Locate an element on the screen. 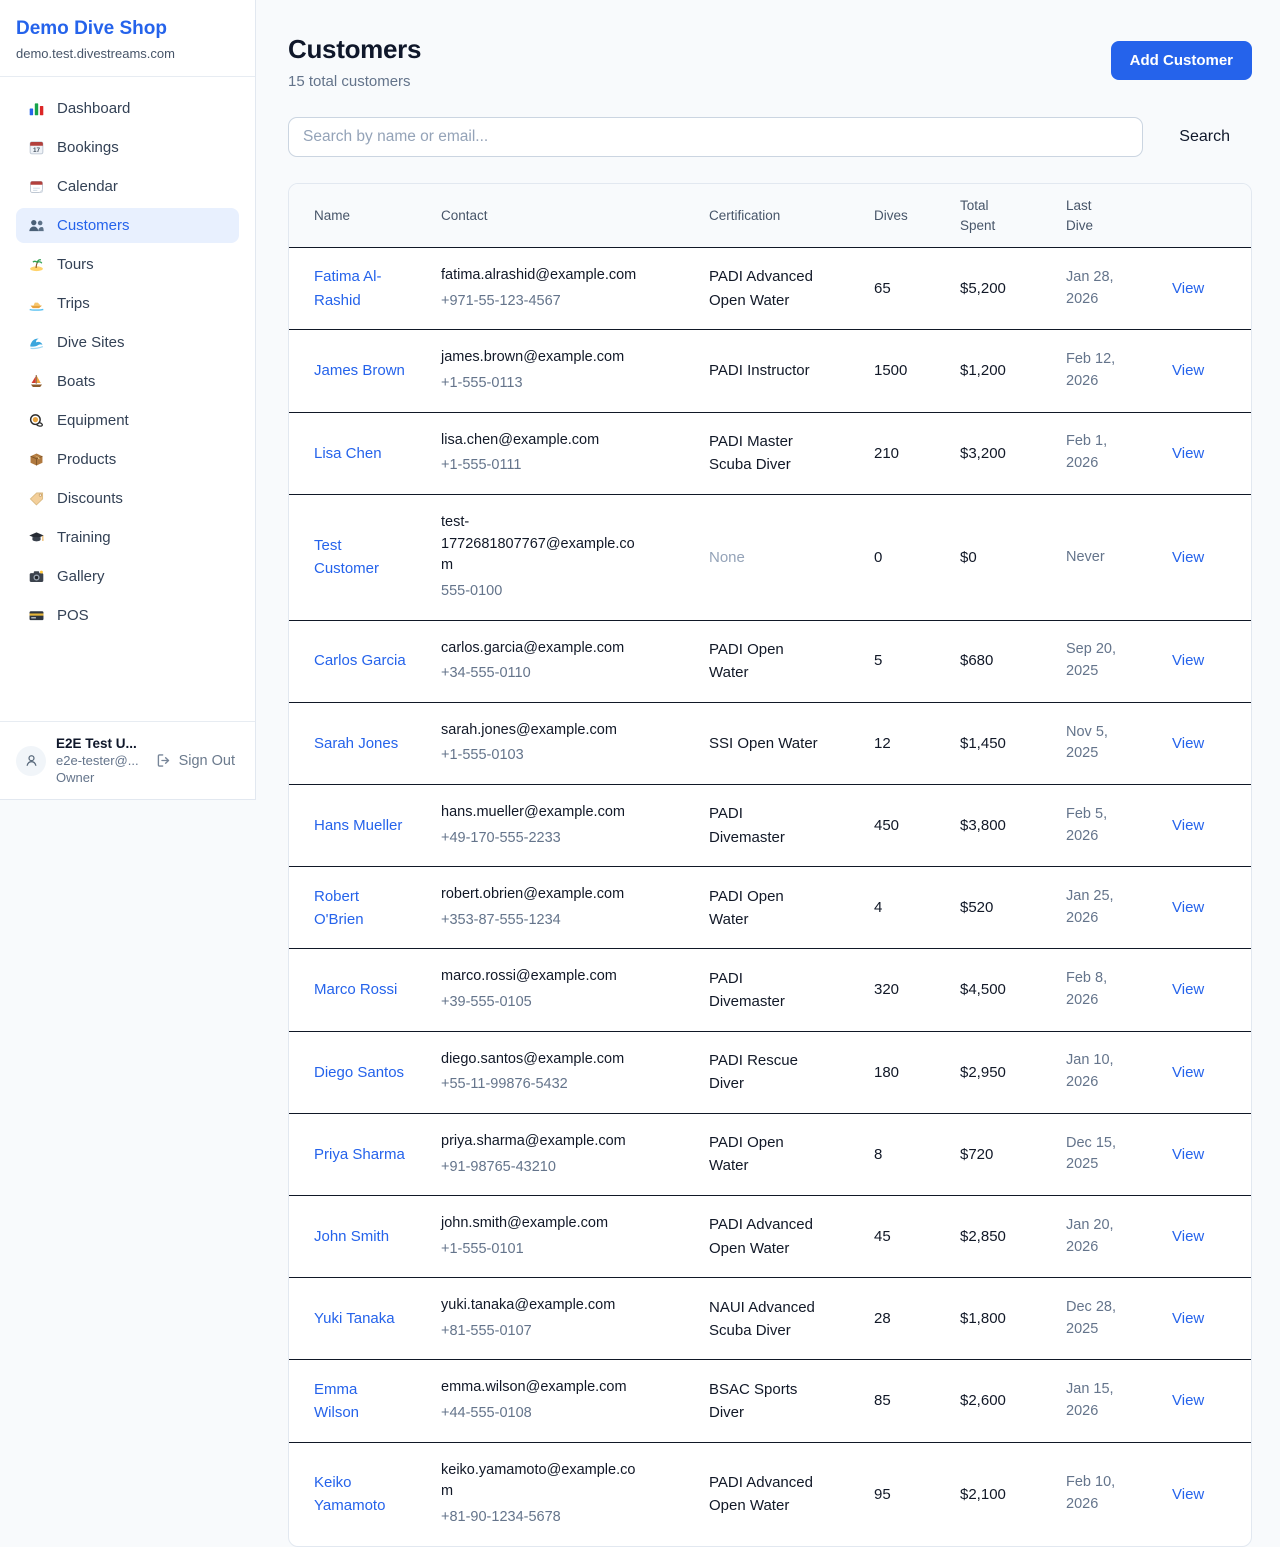  customer-name-link: John Smith is located at coordinates (352, 1237).